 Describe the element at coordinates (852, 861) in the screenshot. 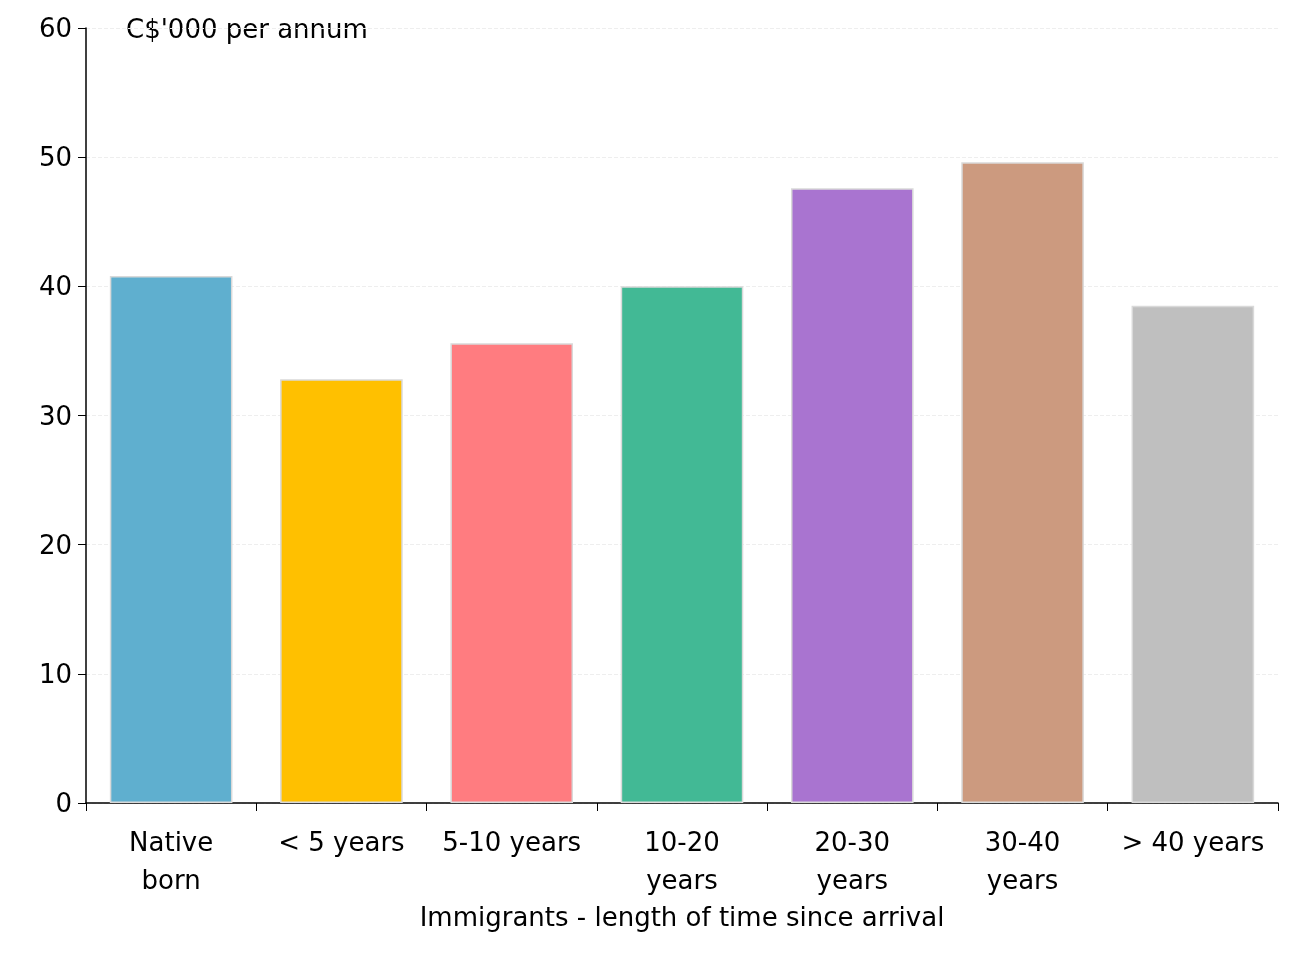

I see `x-tick-label: 20-30 years` at that location.